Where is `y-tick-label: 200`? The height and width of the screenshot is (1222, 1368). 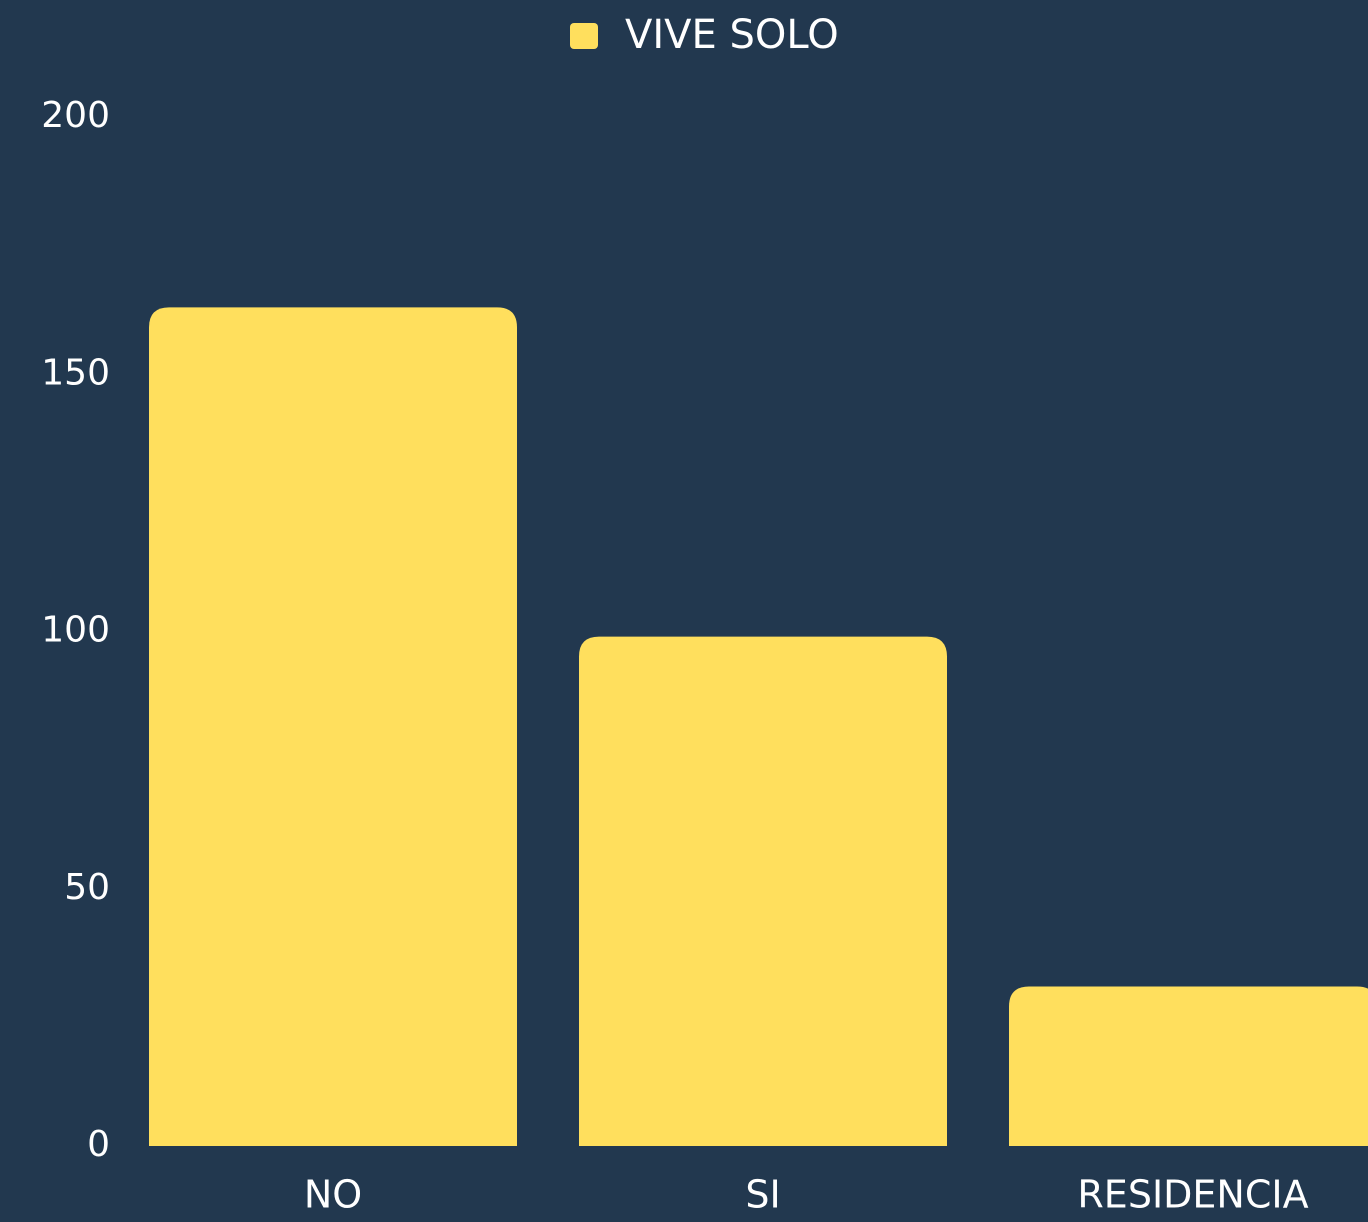
y-tick-label: 200 is located at coordinates (75, 115).